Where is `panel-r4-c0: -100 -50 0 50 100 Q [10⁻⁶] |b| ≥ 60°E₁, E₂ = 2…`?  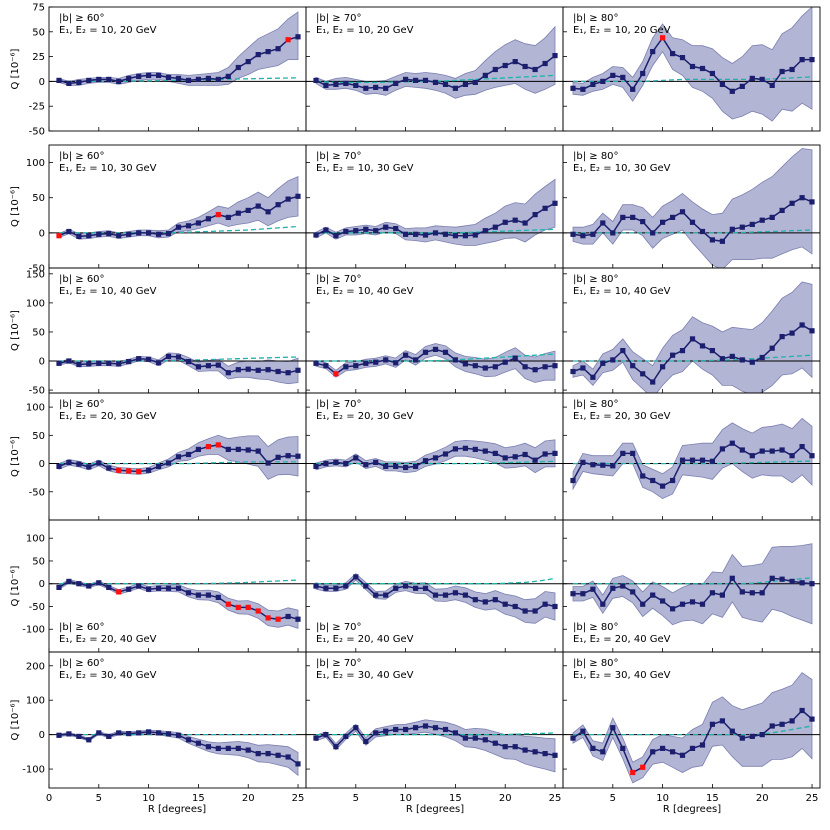
panel-r4-c0: -100 -50 0 50 100 Q [10⁻⁶] |b| ≥ 60°E₁, E₂ = 2… is located at coordinates (158, 586).